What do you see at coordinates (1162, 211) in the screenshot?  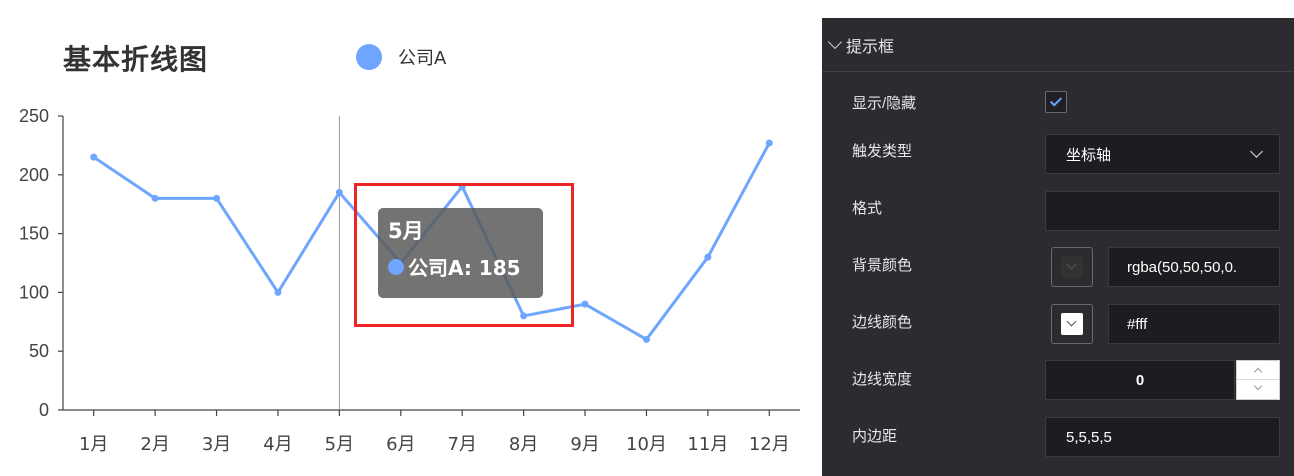 I see `format-input` at bounding box center [1162, 211].